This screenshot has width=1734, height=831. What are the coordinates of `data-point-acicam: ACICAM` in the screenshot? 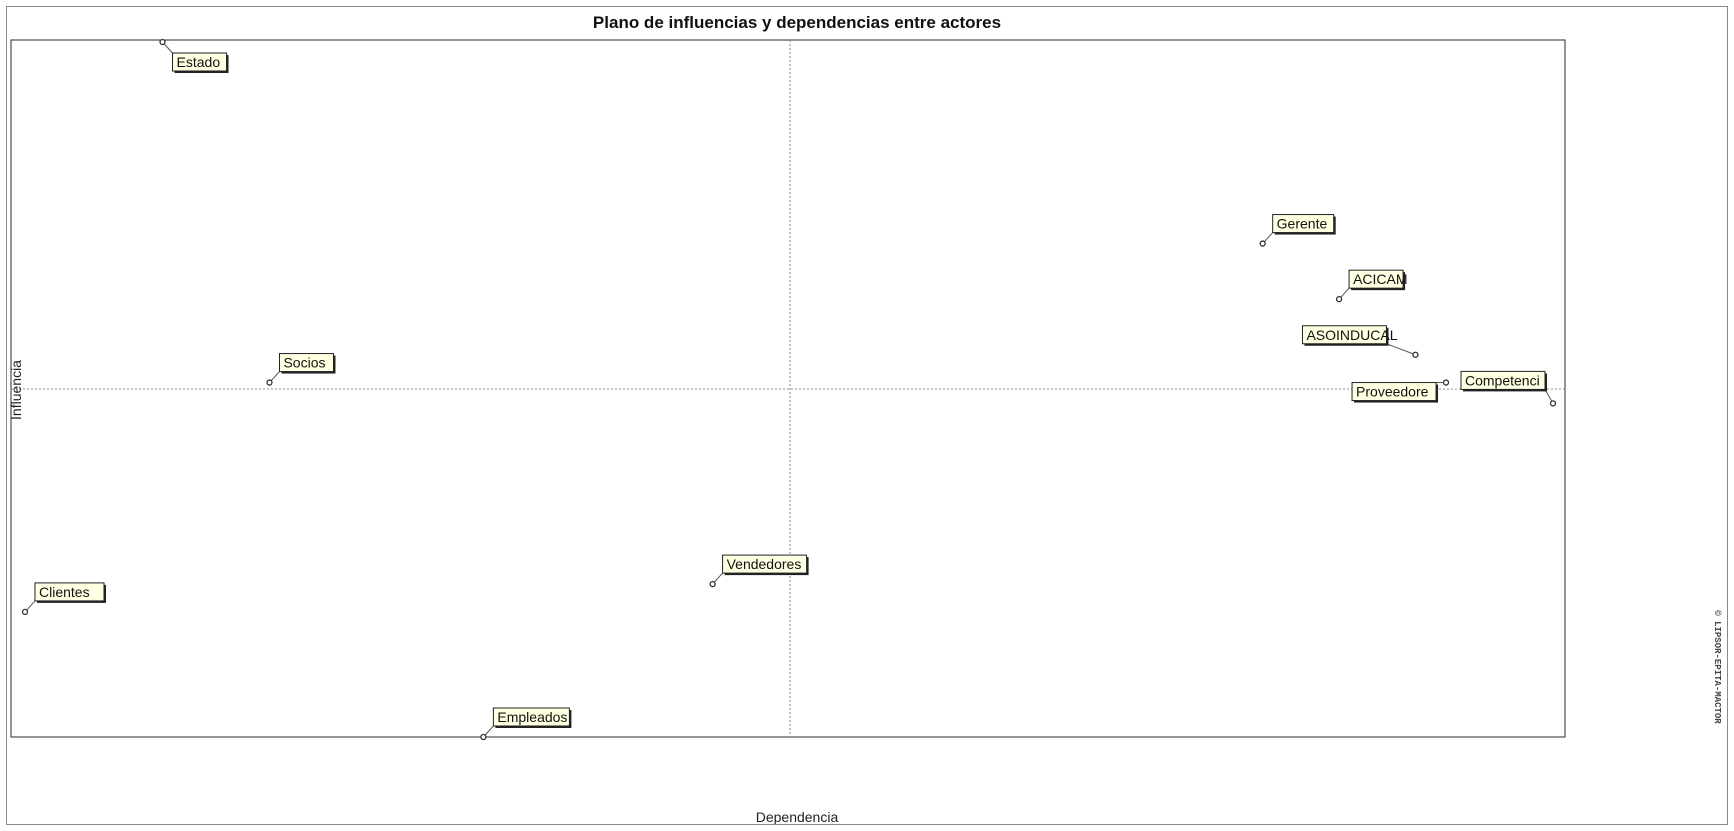 It's located at (1371, 286).